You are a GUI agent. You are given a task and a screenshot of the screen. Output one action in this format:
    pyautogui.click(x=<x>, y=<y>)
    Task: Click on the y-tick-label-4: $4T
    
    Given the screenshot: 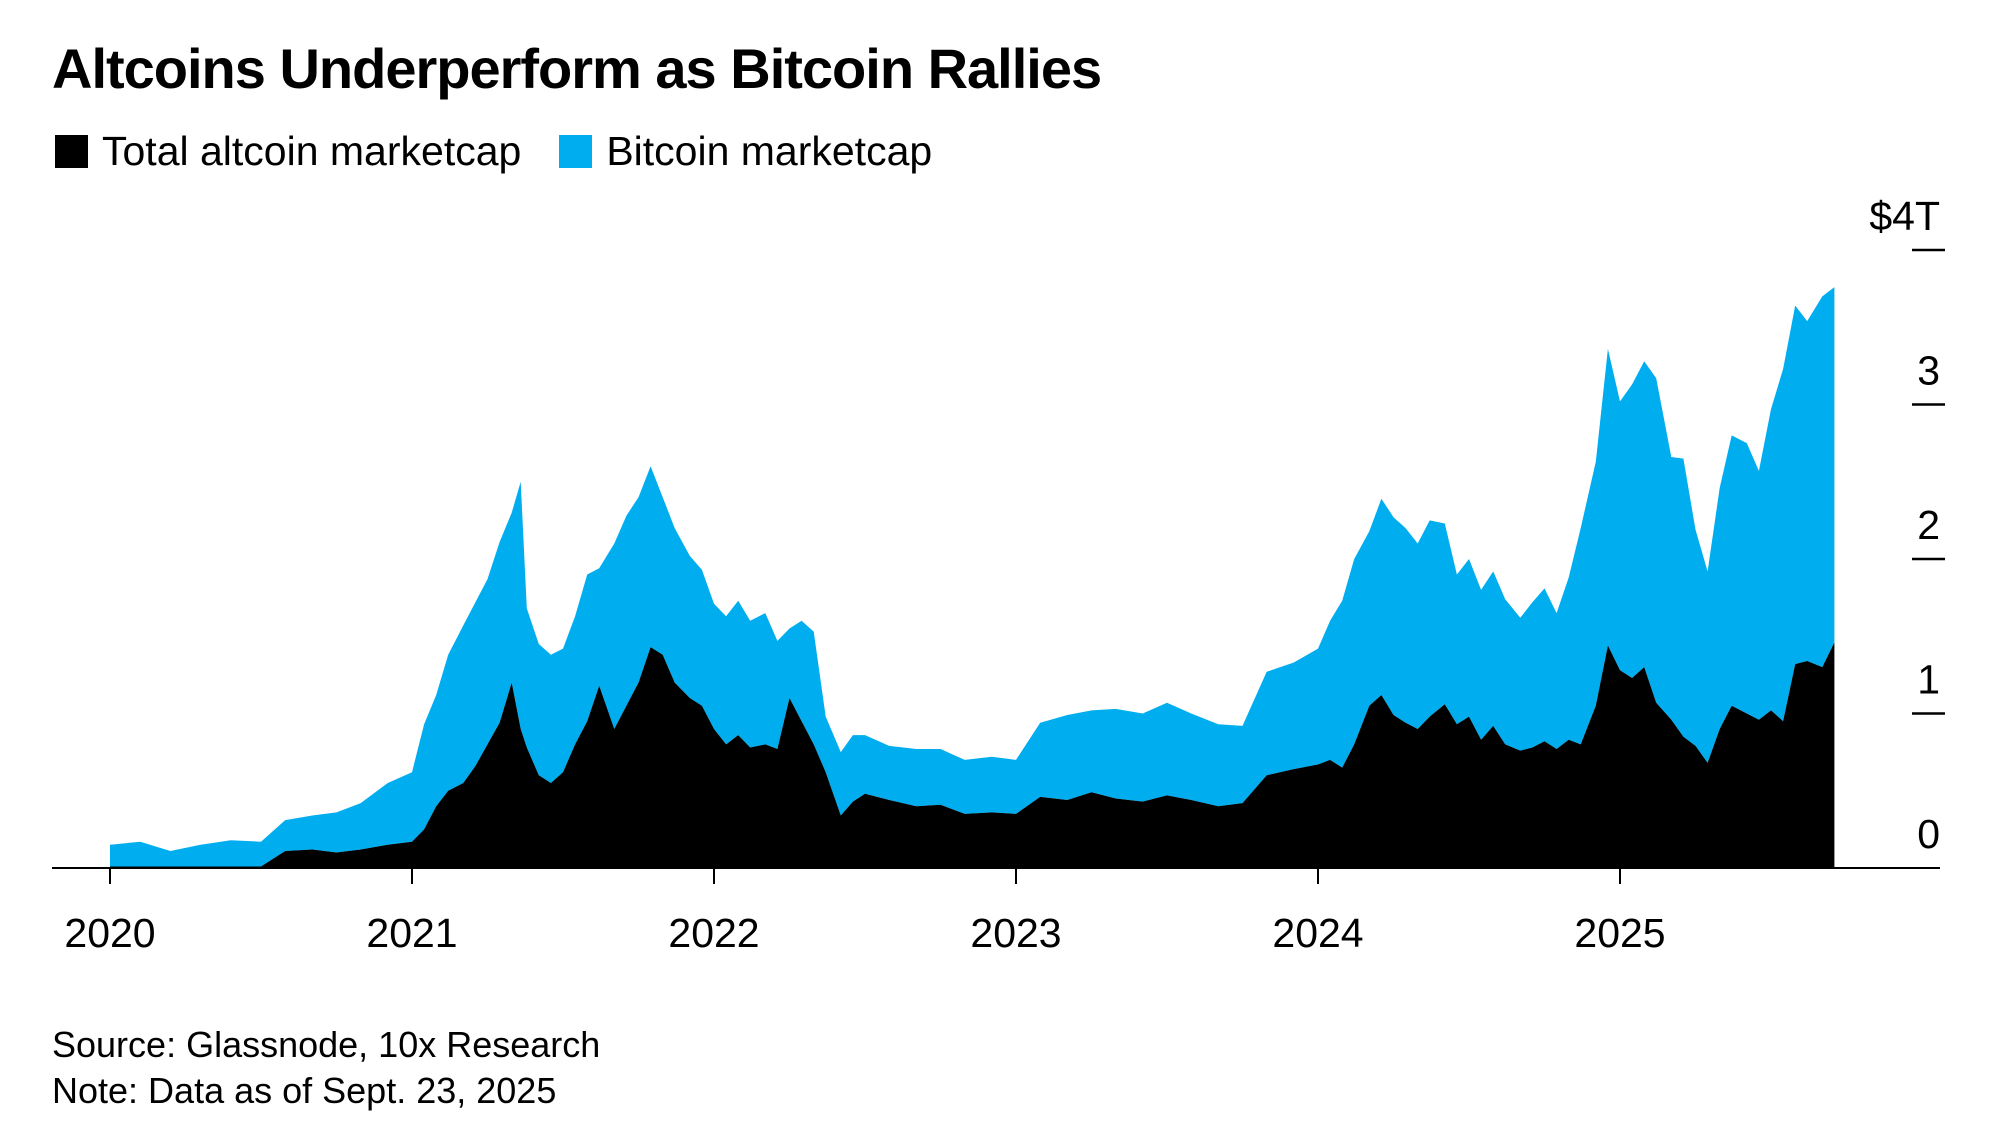 What is the action you would take?
    pyautogui.click(x=1904, y=216)
    